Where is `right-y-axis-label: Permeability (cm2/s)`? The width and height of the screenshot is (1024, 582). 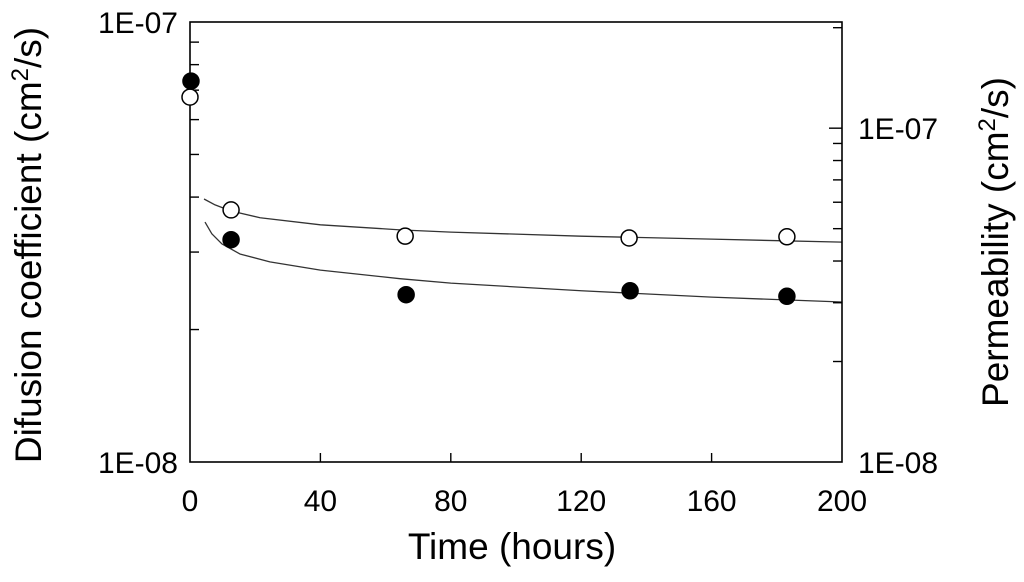
right-y-axis-label: Permeability (cm2/s) is located at coordinates (995, 242).